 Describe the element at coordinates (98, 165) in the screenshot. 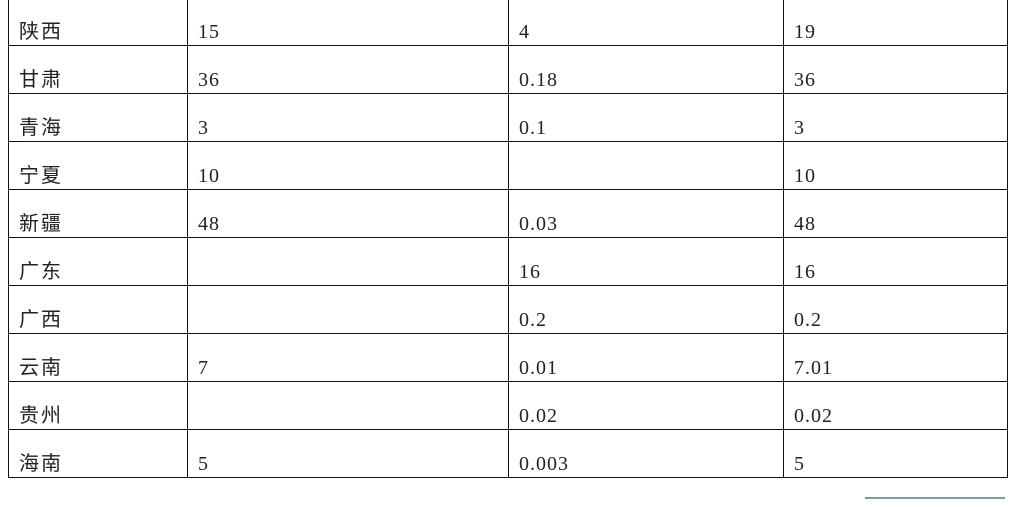

I see `region-cell: 宁夏` at that location.